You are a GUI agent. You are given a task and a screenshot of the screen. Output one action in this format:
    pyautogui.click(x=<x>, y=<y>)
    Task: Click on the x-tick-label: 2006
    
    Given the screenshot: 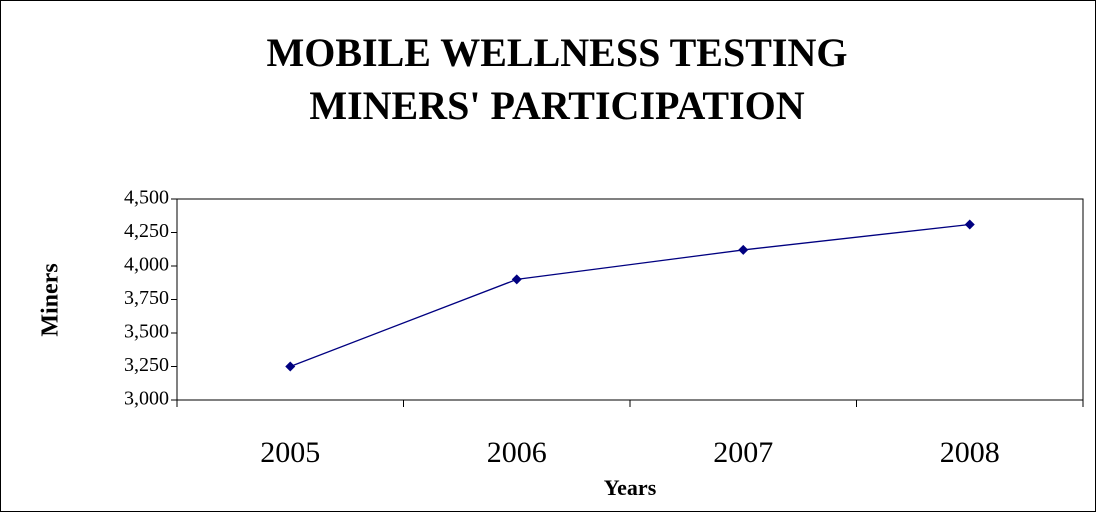 What is the action you would take?
    pyautogui.click(x=517, y=452)
    